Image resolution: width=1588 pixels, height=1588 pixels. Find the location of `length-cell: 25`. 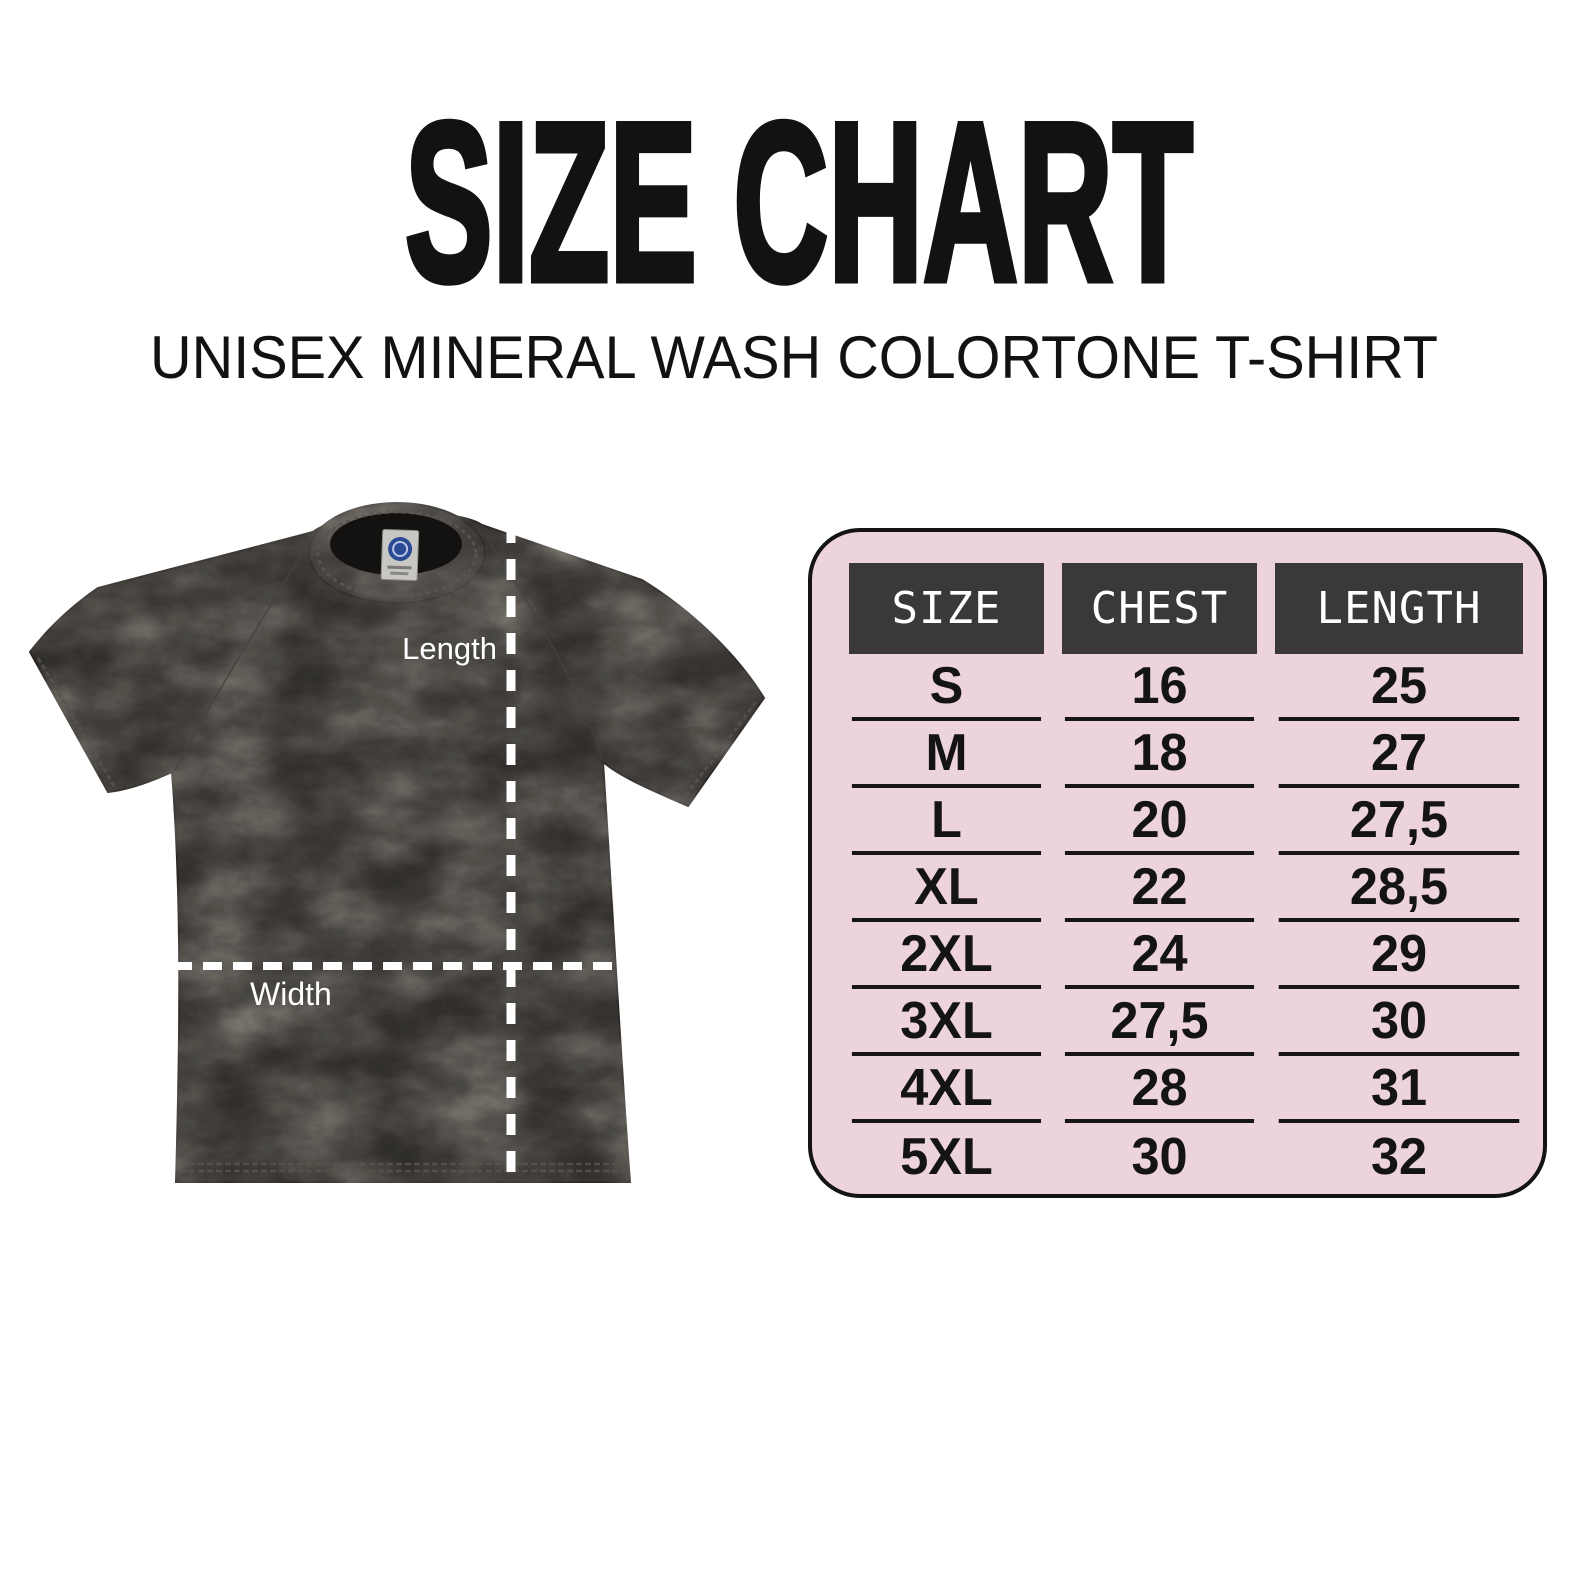

length-cell: 25 is located at coordinates (1399, 687).